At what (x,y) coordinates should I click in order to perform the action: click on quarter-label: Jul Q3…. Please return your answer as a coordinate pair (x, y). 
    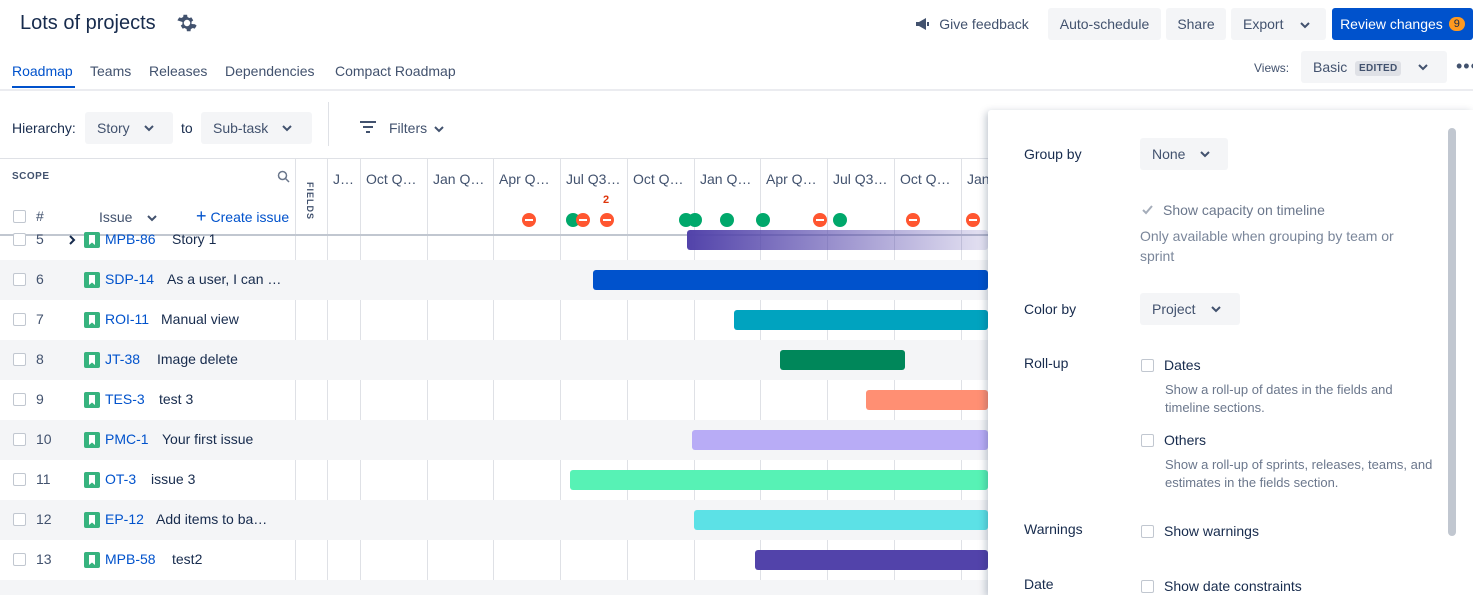
    Looking at the image, I should click on (860, 179).